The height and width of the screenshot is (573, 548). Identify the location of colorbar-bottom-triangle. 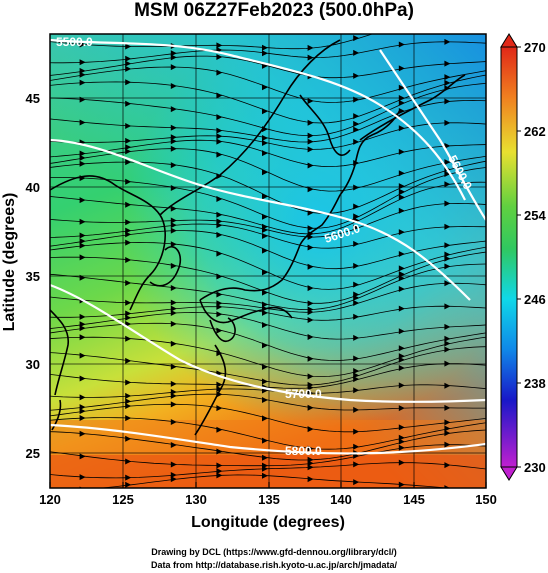
(509, 473).